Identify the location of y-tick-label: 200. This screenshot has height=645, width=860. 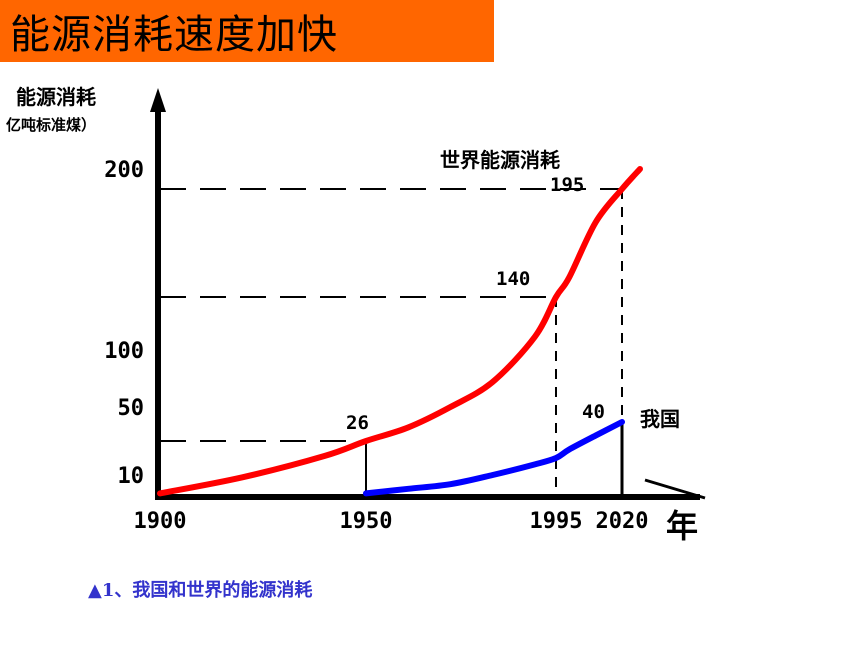
(124, 170).